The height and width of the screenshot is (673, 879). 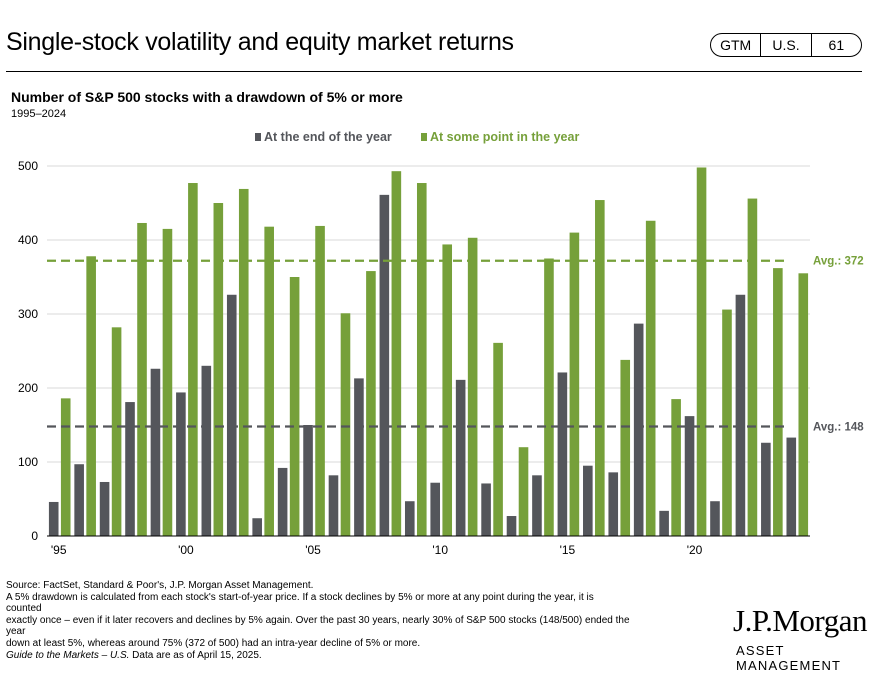 I want to click on as-of-date: Data are as of April 15, 2025., so click(x=195, y=655).